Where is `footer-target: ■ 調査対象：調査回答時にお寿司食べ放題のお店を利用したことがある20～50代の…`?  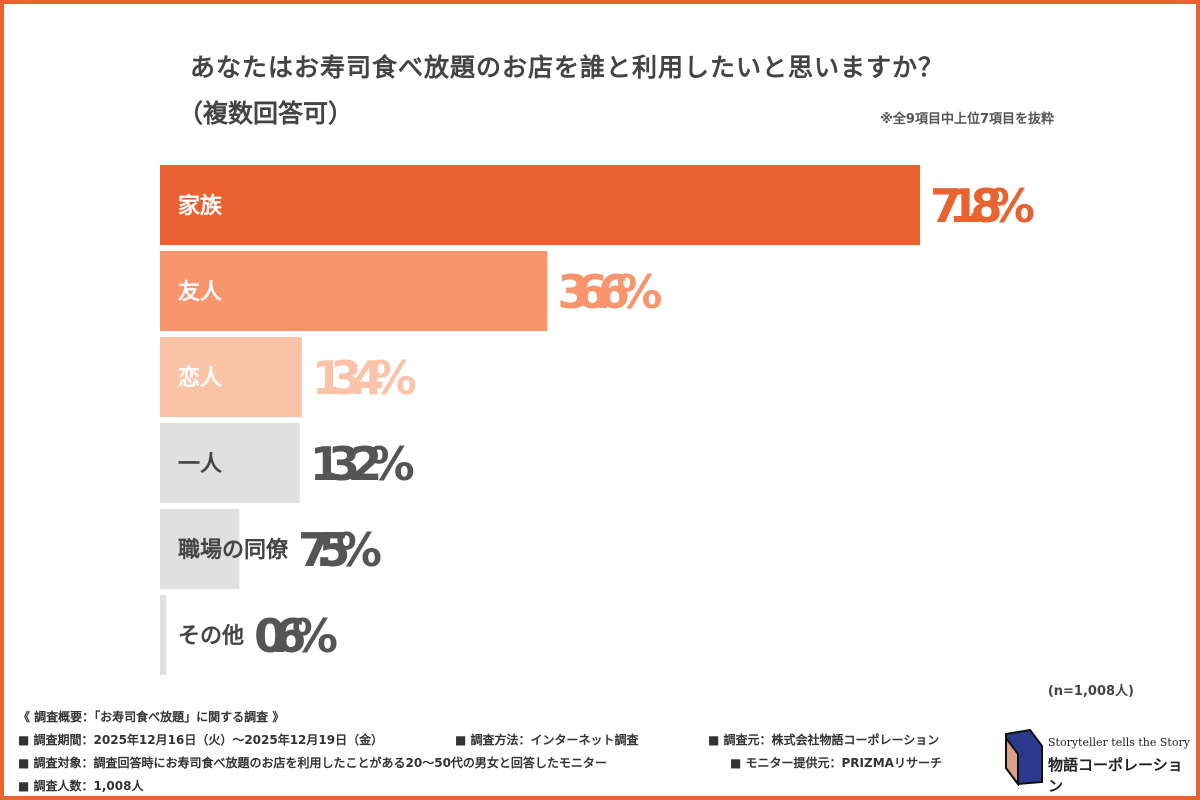 footer-target: ■ 調査対象：調査回答時にお寿司食べ放題のお店を利用したことがある20～50代の… is located at coordinates (312, 763).